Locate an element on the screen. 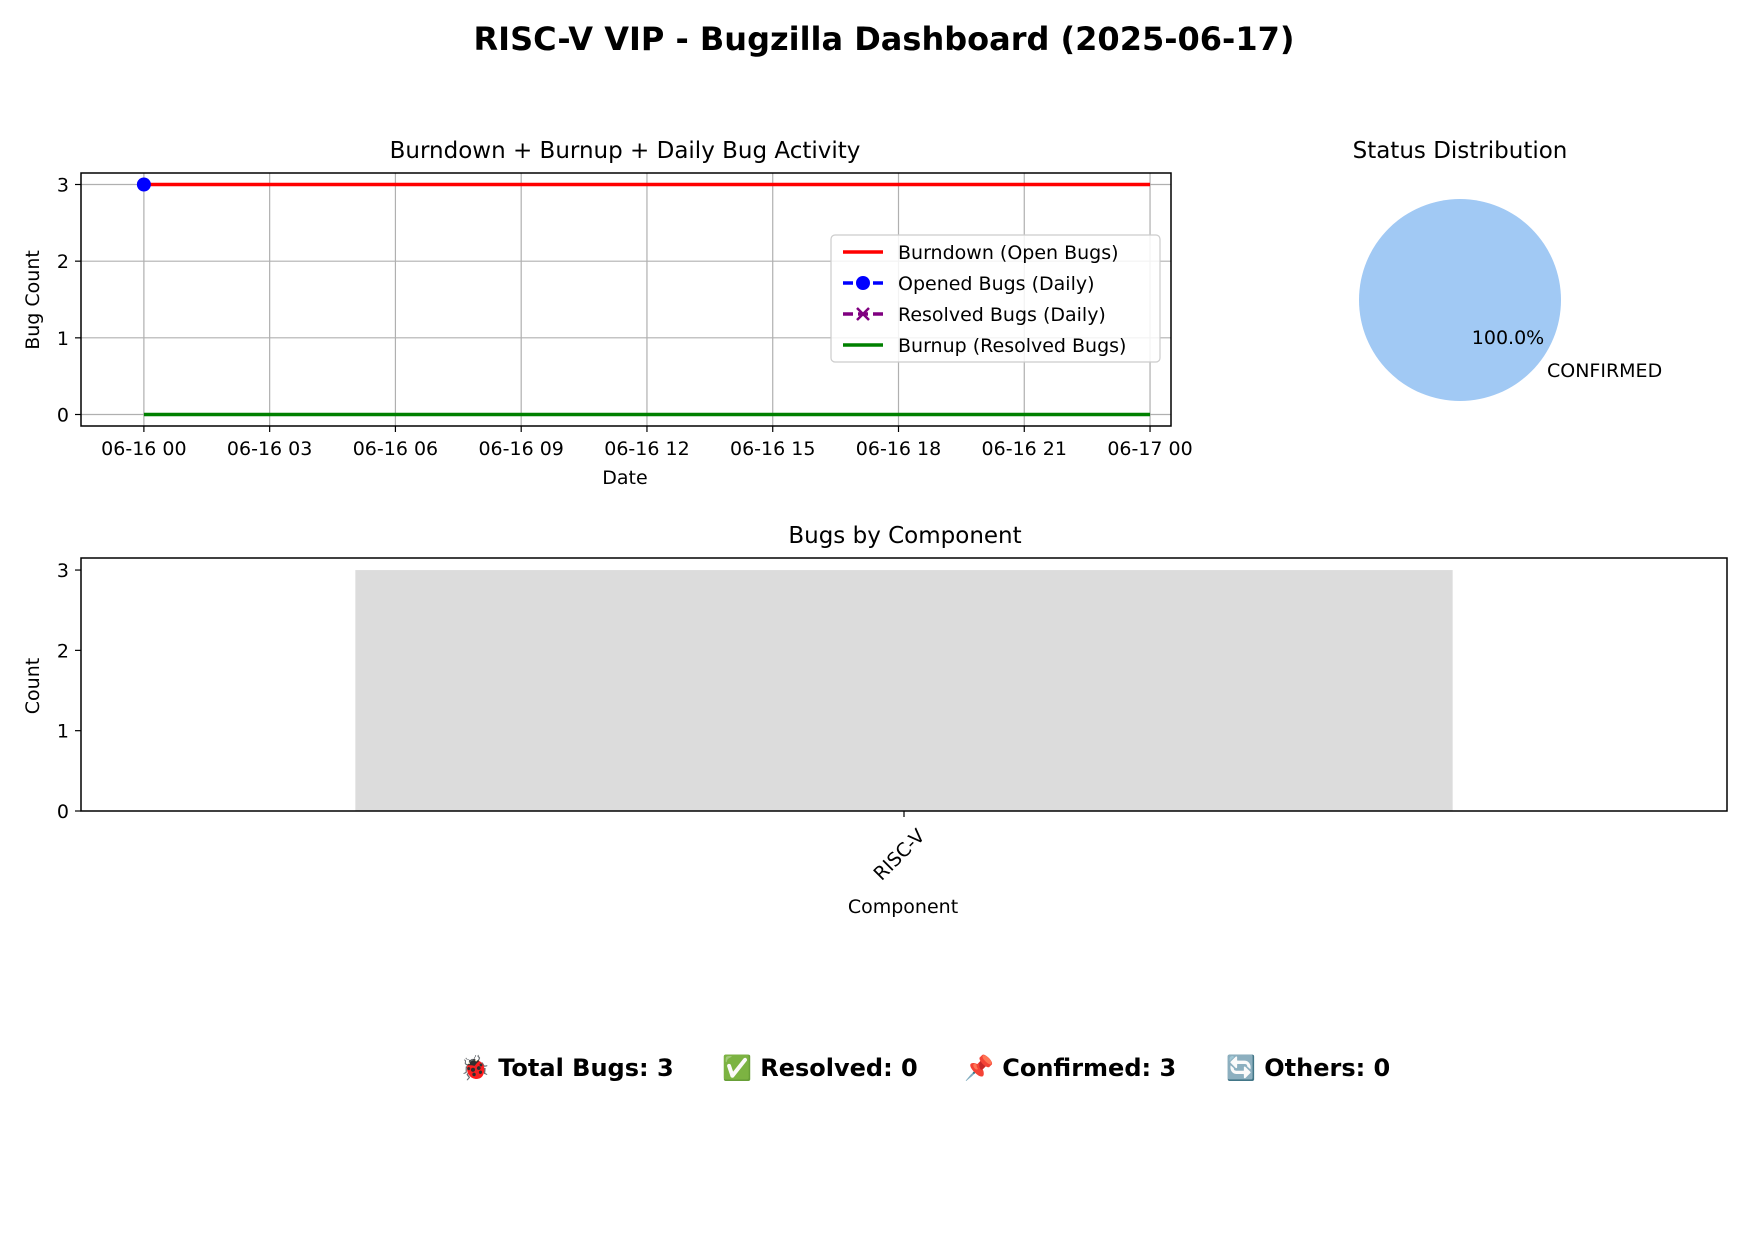 The image size is (1755, 1245). x-tick-label: 06-16 06 is located at coordinates (395, 449).